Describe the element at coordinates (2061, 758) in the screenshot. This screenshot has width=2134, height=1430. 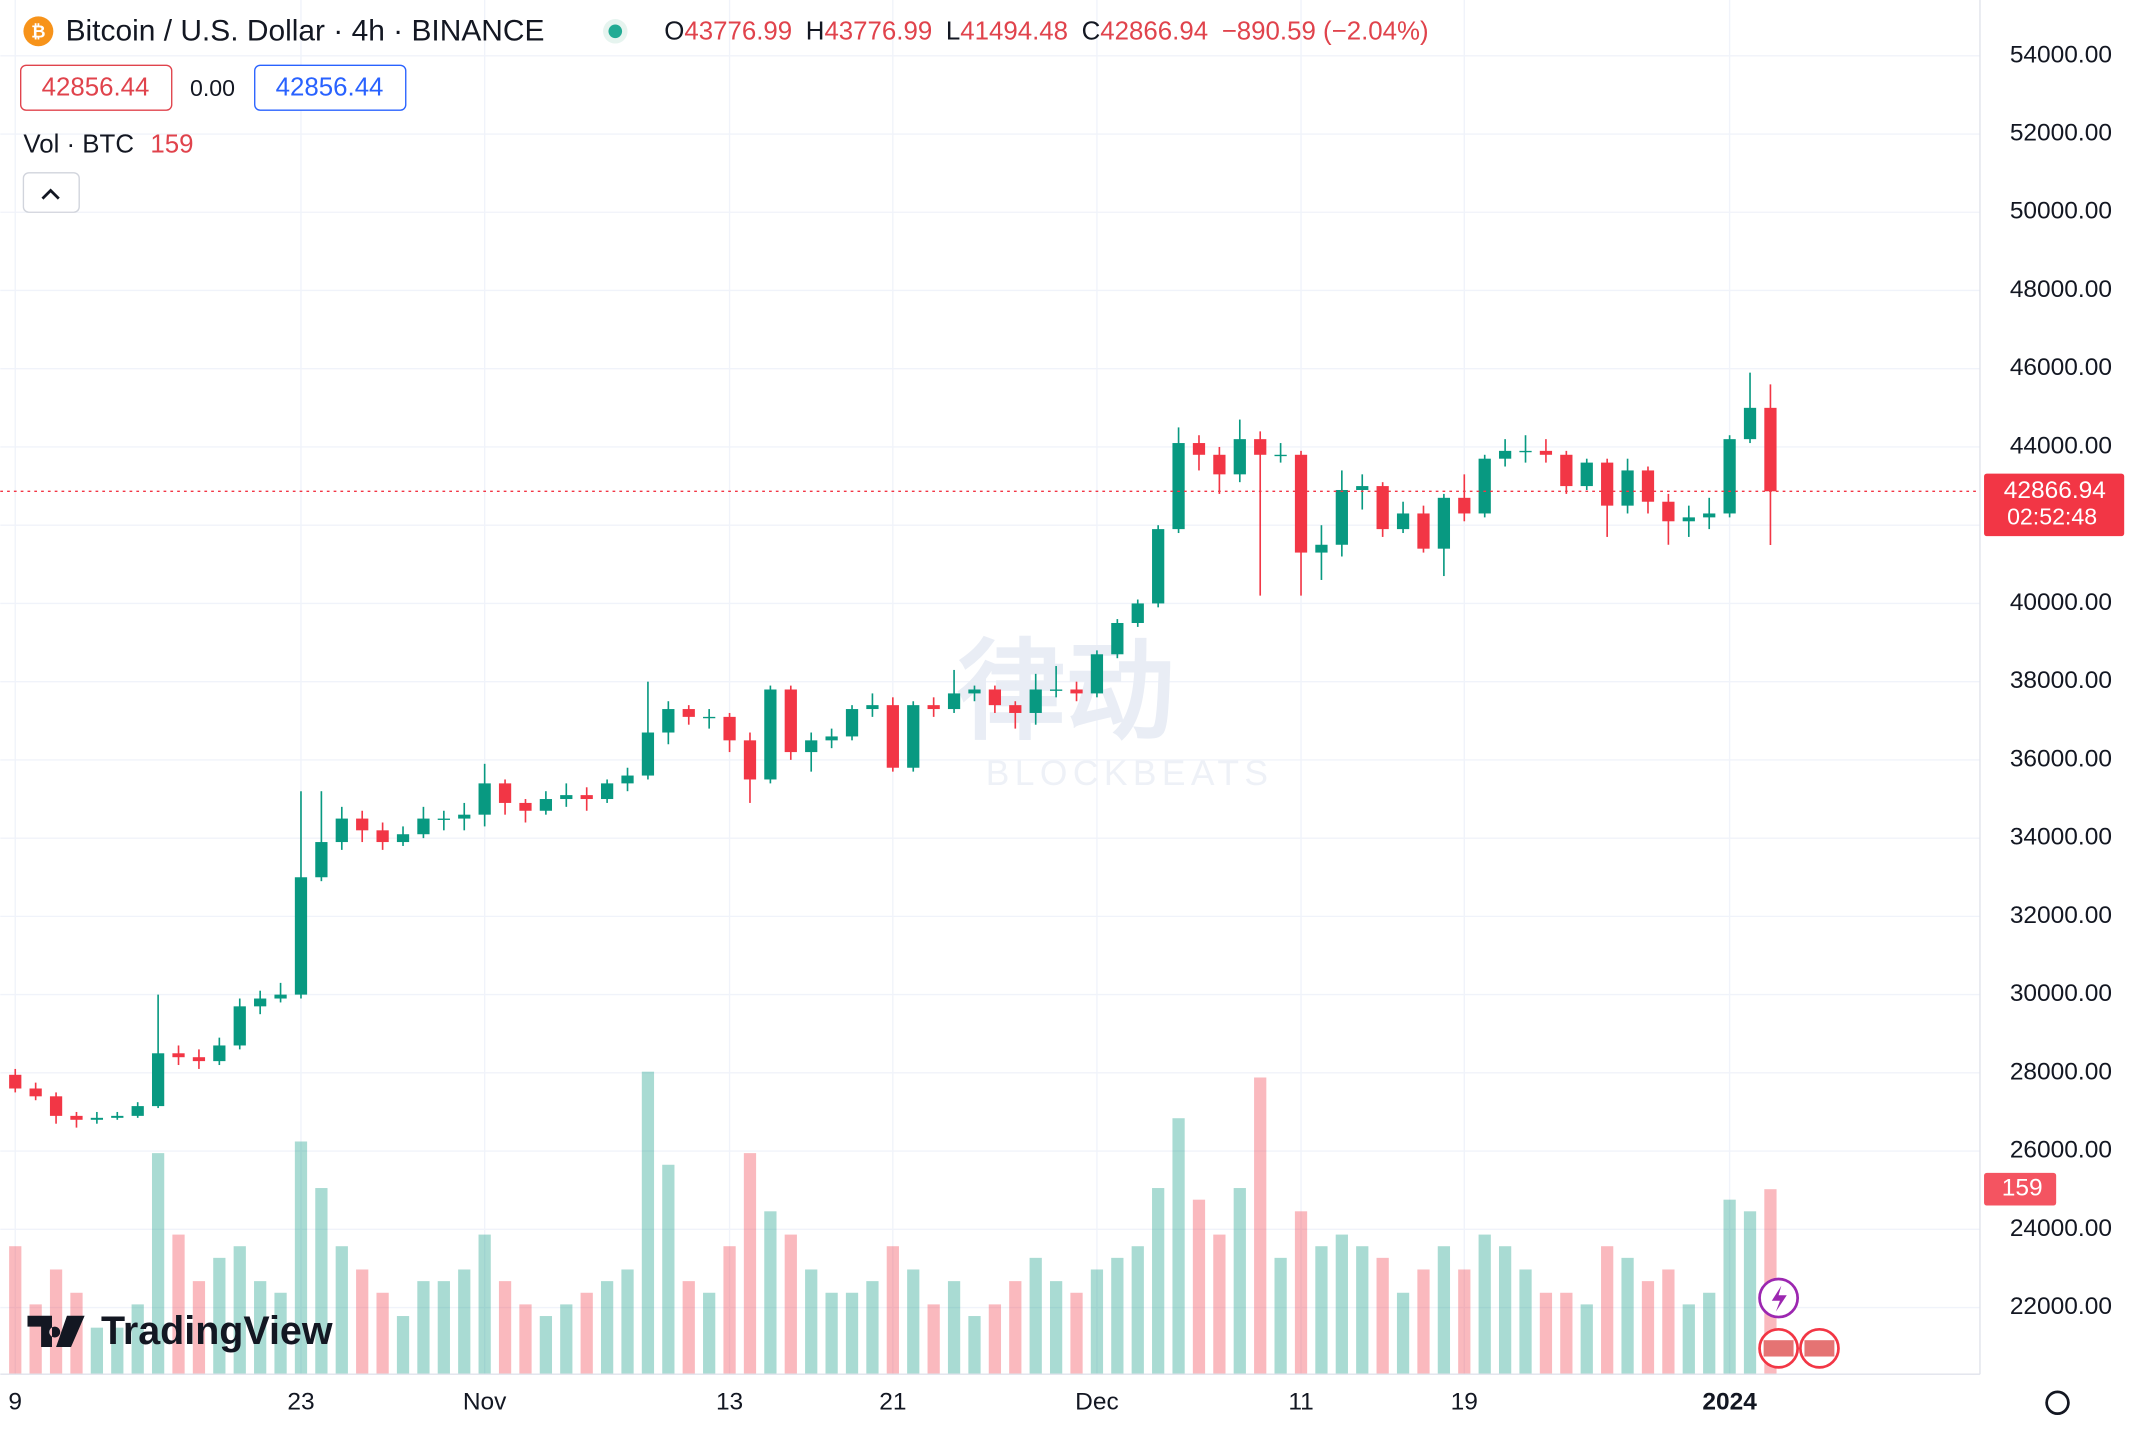
I see `y-tick-label: 36000.00` at that location.